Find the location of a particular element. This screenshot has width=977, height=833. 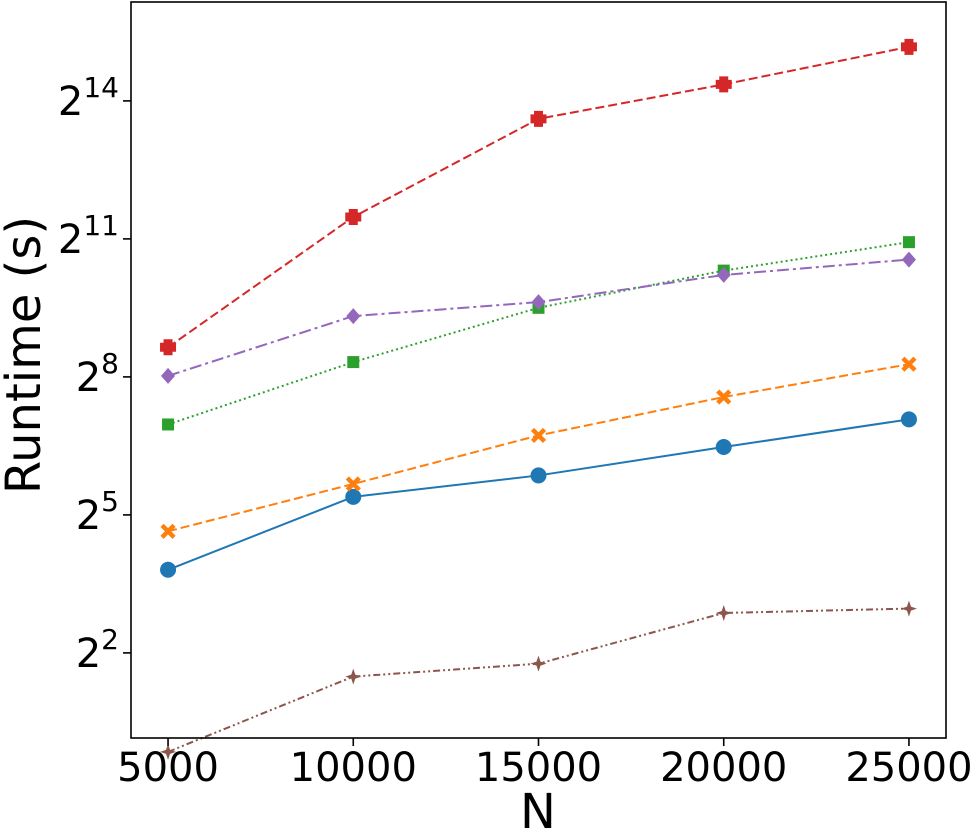

y-tick-label: 22 is located at coordinates (97, 650).